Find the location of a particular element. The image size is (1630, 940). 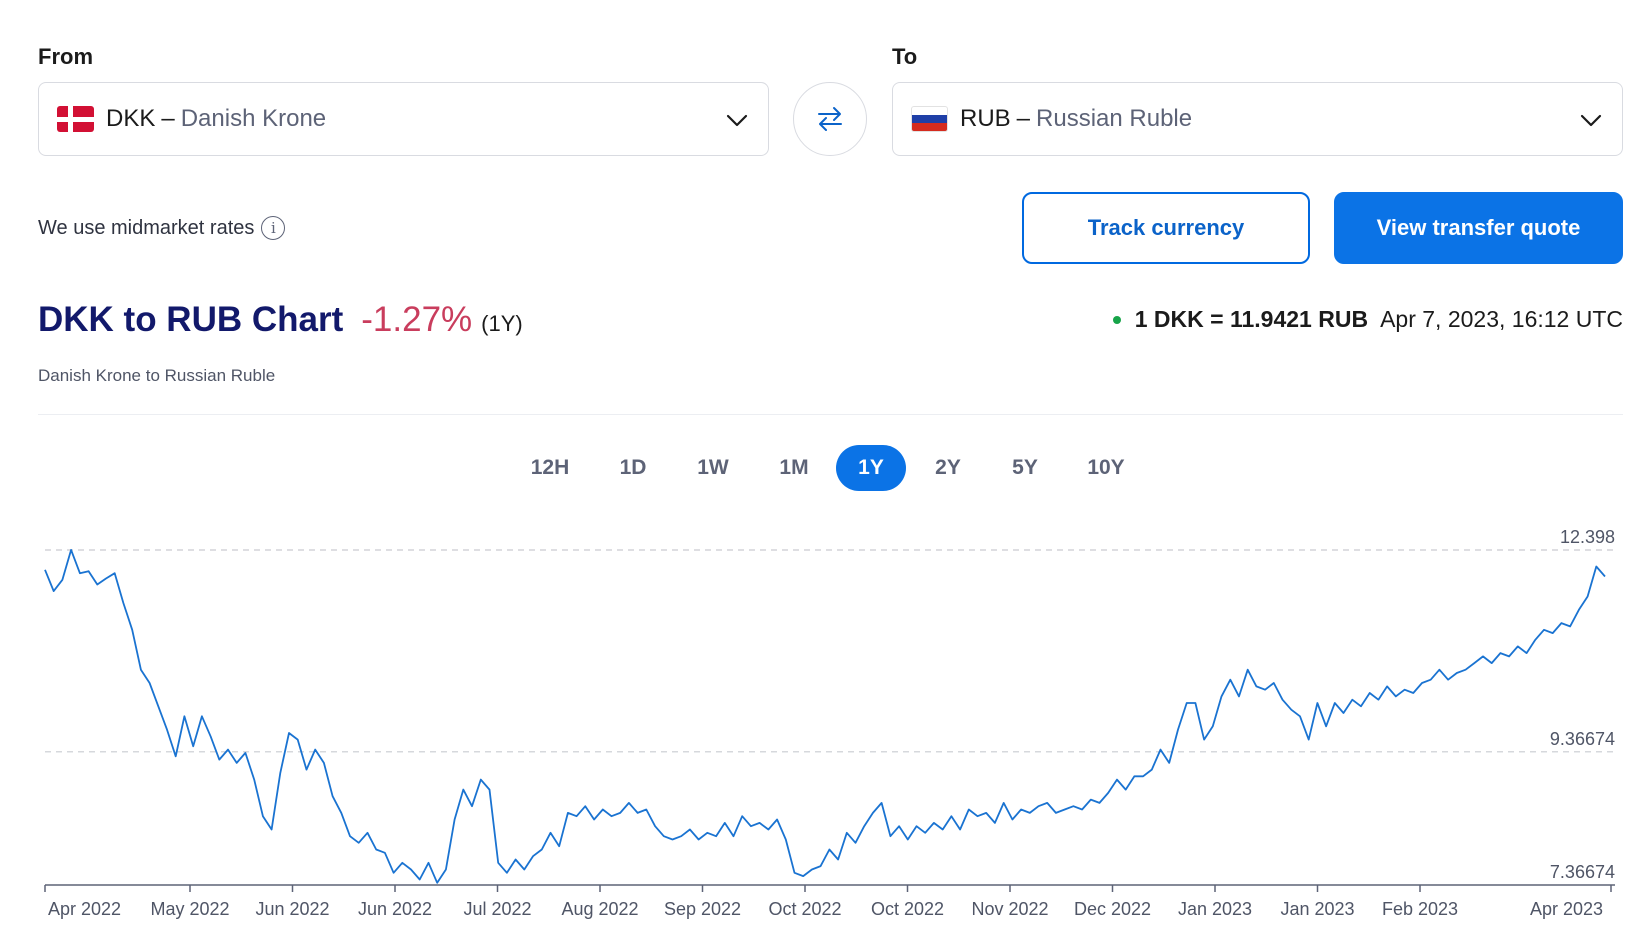

midmarket-text: We use midmarket rates is located at coordinates (146, 227).